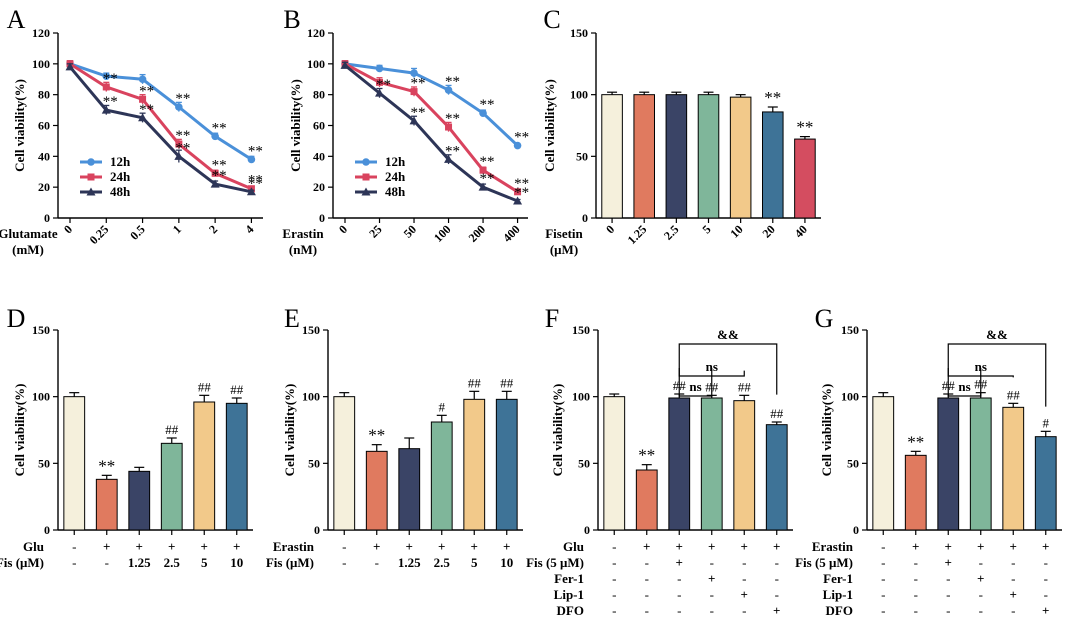  Describe the element at coordinates (343, 229) in the screenshot. I see `x-tick-label: 0` at that location.